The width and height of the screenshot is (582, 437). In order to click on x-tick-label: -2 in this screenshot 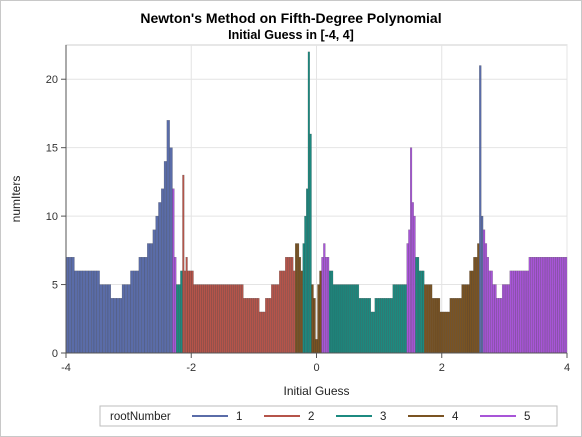, I will do `click(191, 368)`.